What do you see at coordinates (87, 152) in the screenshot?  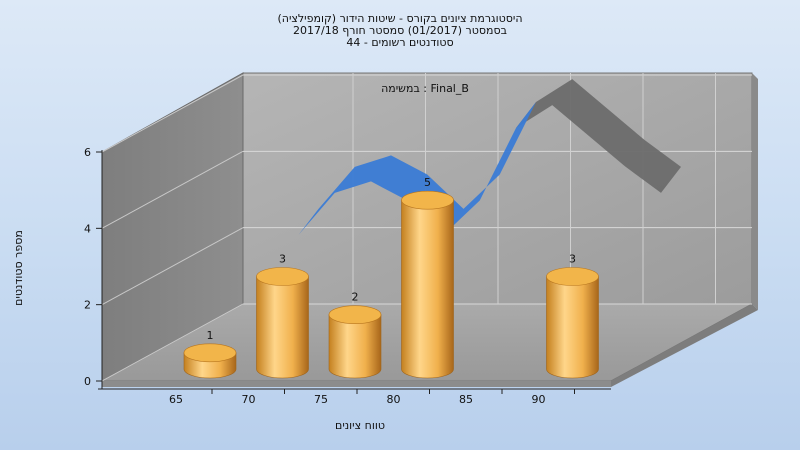 I see `y-tick-label-3: 6` at bounding box center [87, 152].